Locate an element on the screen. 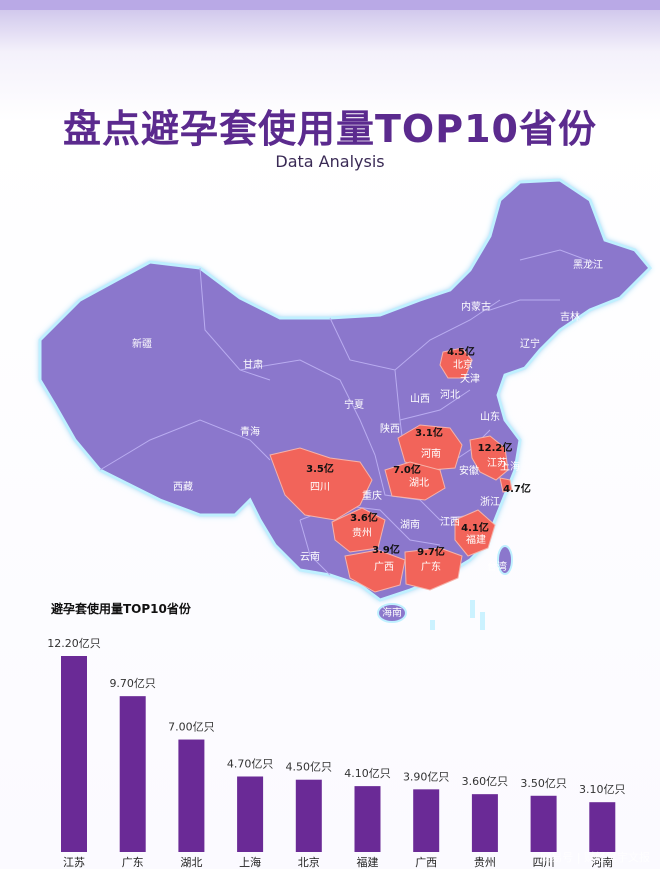 This screenshot has height=869, width=660. map-region-label: 广东 is located at coordinates (431, 566).